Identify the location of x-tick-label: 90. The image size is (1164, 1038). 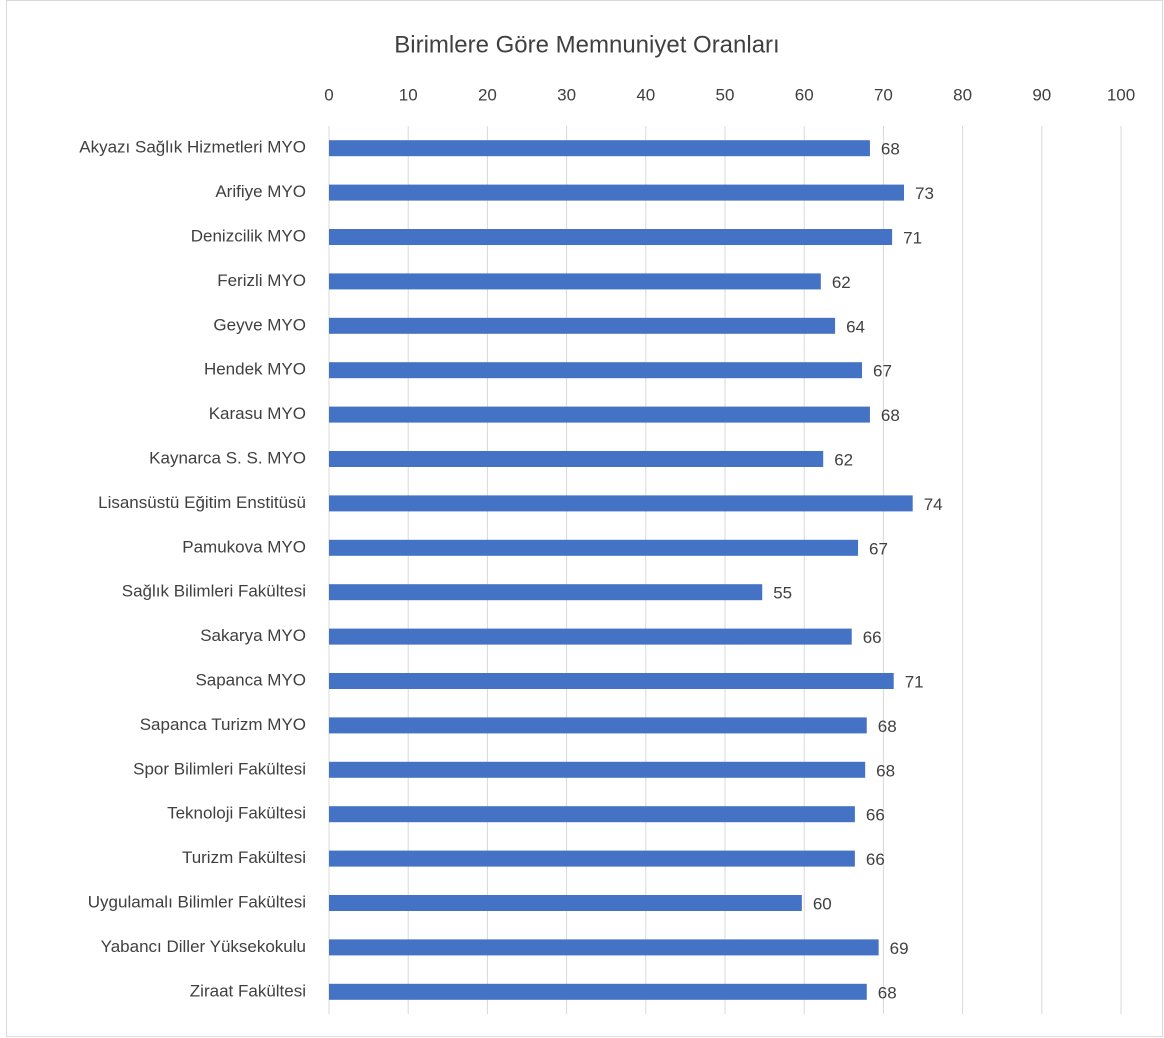
(1041, 94).